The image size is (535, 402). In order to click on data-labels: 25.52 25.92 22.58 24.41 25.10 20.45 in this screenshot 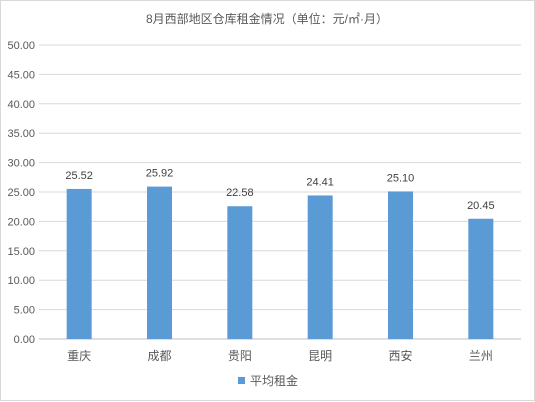, I will do `click(279, 190)`.